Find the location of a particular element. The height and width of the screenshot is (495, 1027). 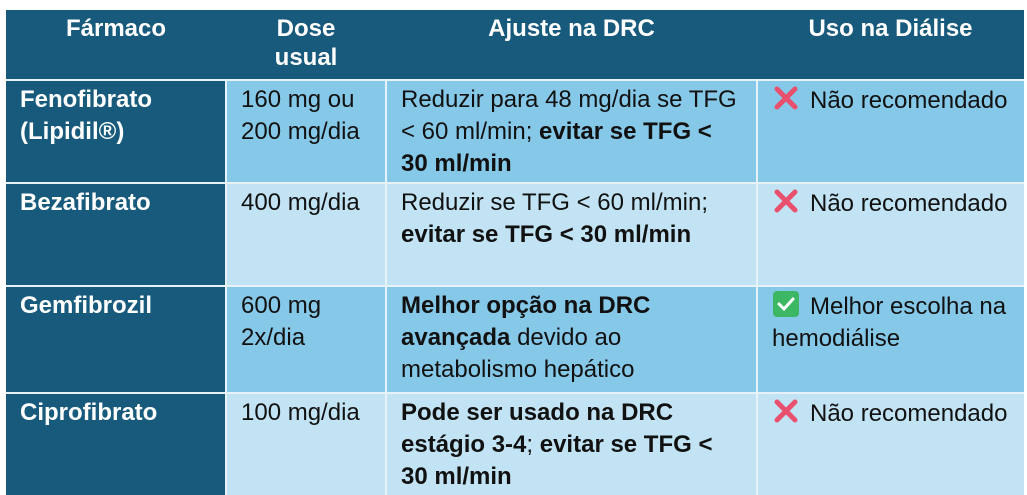

adjust-text-segment: ; is located at coordinates (533, 444).